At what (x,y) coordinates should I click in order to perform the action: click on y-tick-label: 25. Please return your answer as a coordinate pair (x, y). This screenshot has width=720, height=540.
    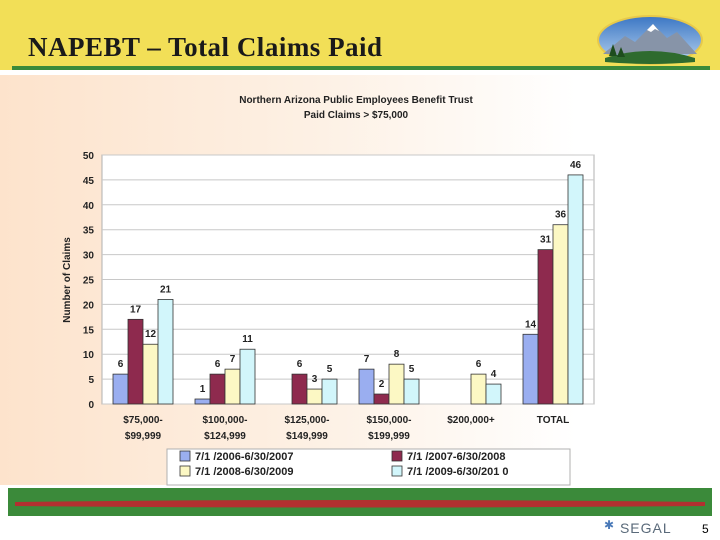
    Looking at the image, I should click on (89, 281).